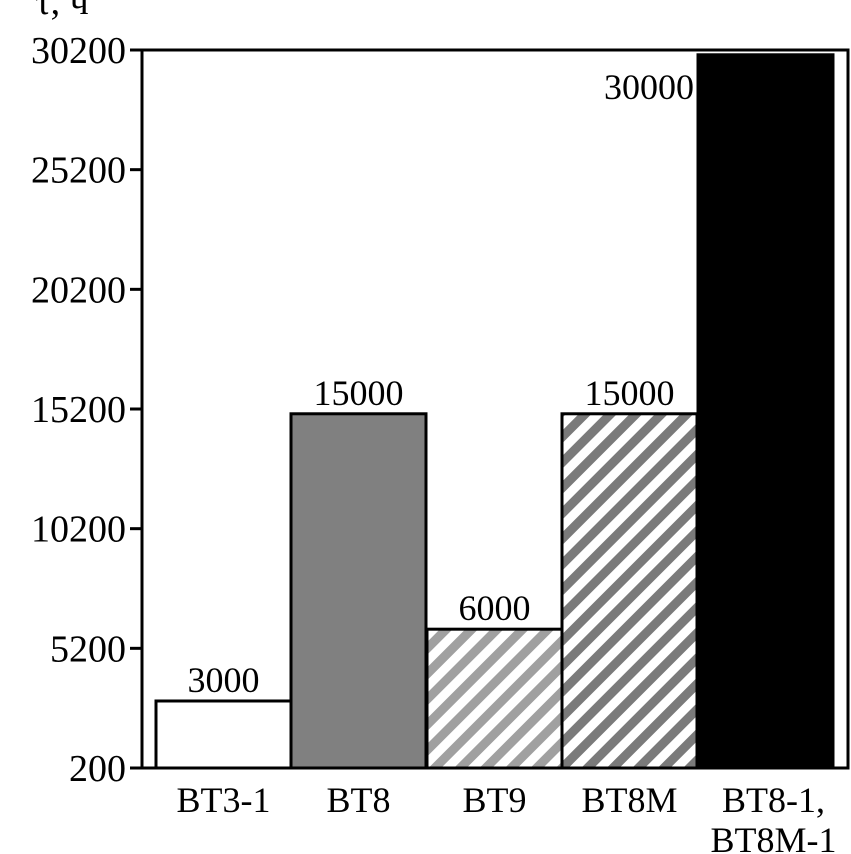 This screenshot has height=854, width=851. I want to click on y-tick-label: 20200, so click(78, 290).